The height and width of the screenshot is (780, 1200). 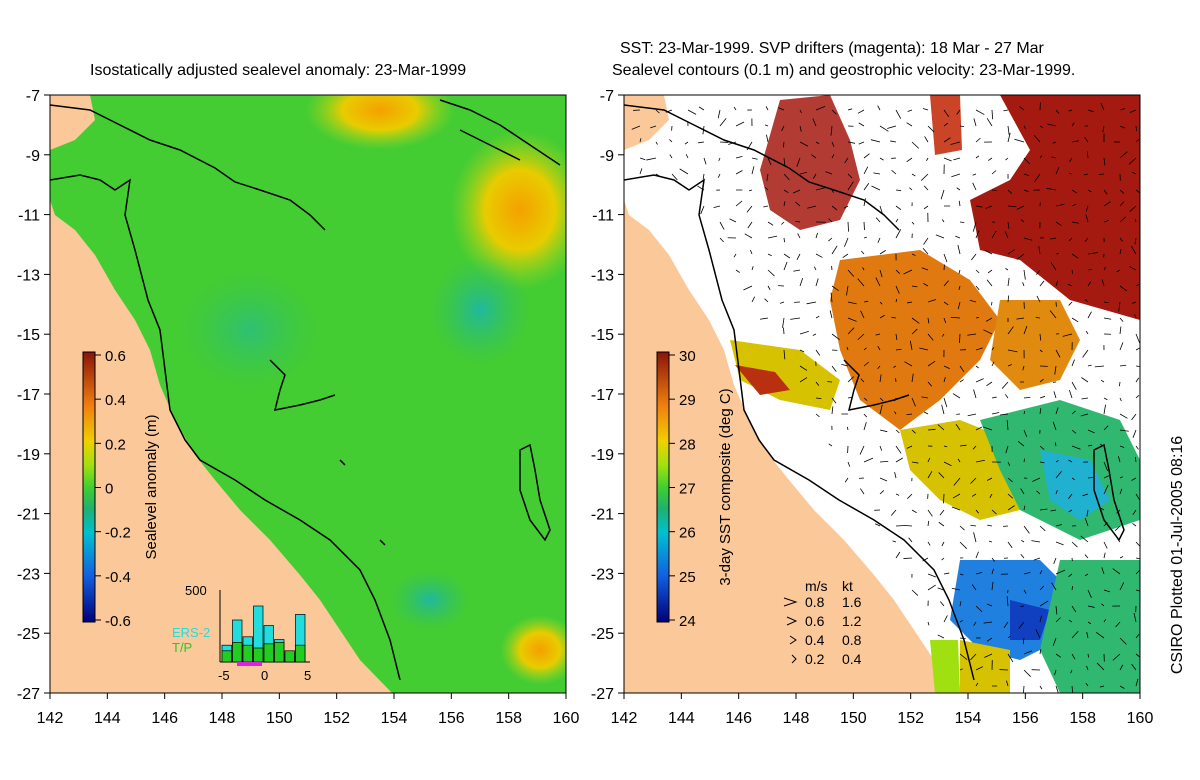 I want to click on x-tick-label: 142, so click(x=624, y=718).